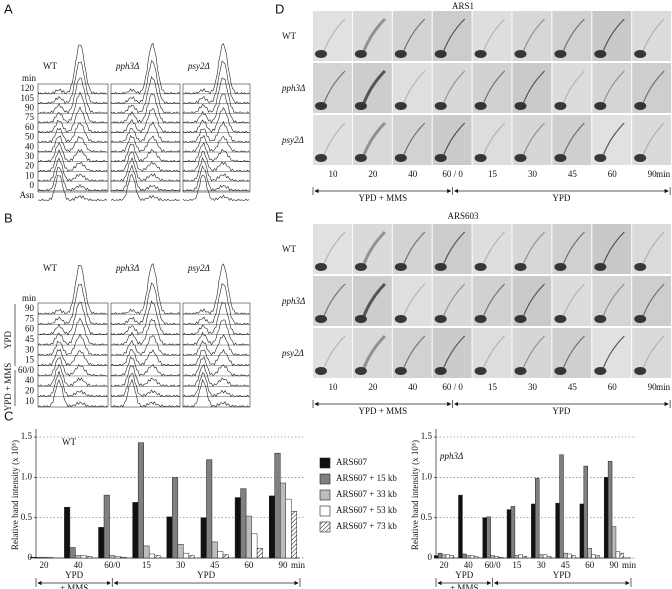 The height and width of the screenshot is (589, 672). I want to click on legend-swatch, so click(325, 527).